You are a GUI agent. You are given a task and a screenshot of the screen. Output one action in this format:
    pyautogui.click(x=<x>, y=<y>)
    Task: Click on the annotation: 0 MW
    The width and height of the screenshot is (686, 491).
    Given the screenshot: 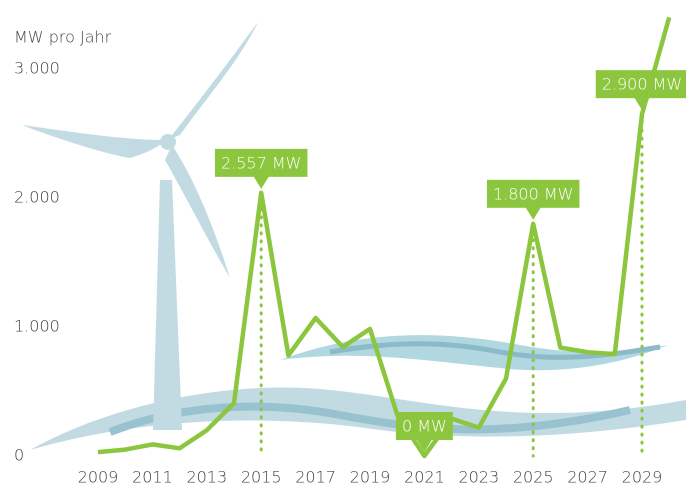 What is the action you would take?
    pyautogui.click(x=424, y=432)
    